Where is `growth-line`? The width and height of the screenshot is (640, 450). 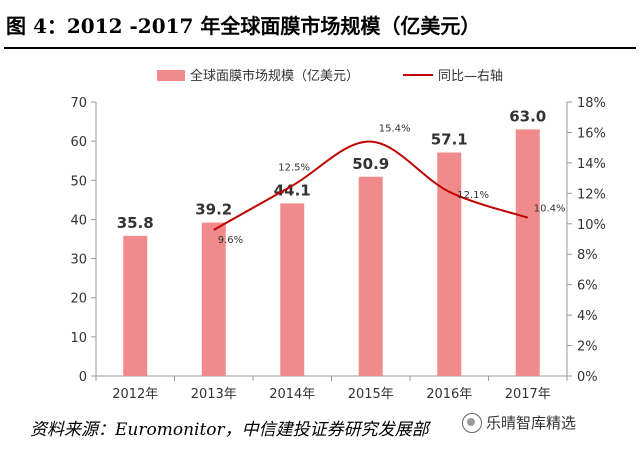
growth-line is located at coordinates (371, 185).